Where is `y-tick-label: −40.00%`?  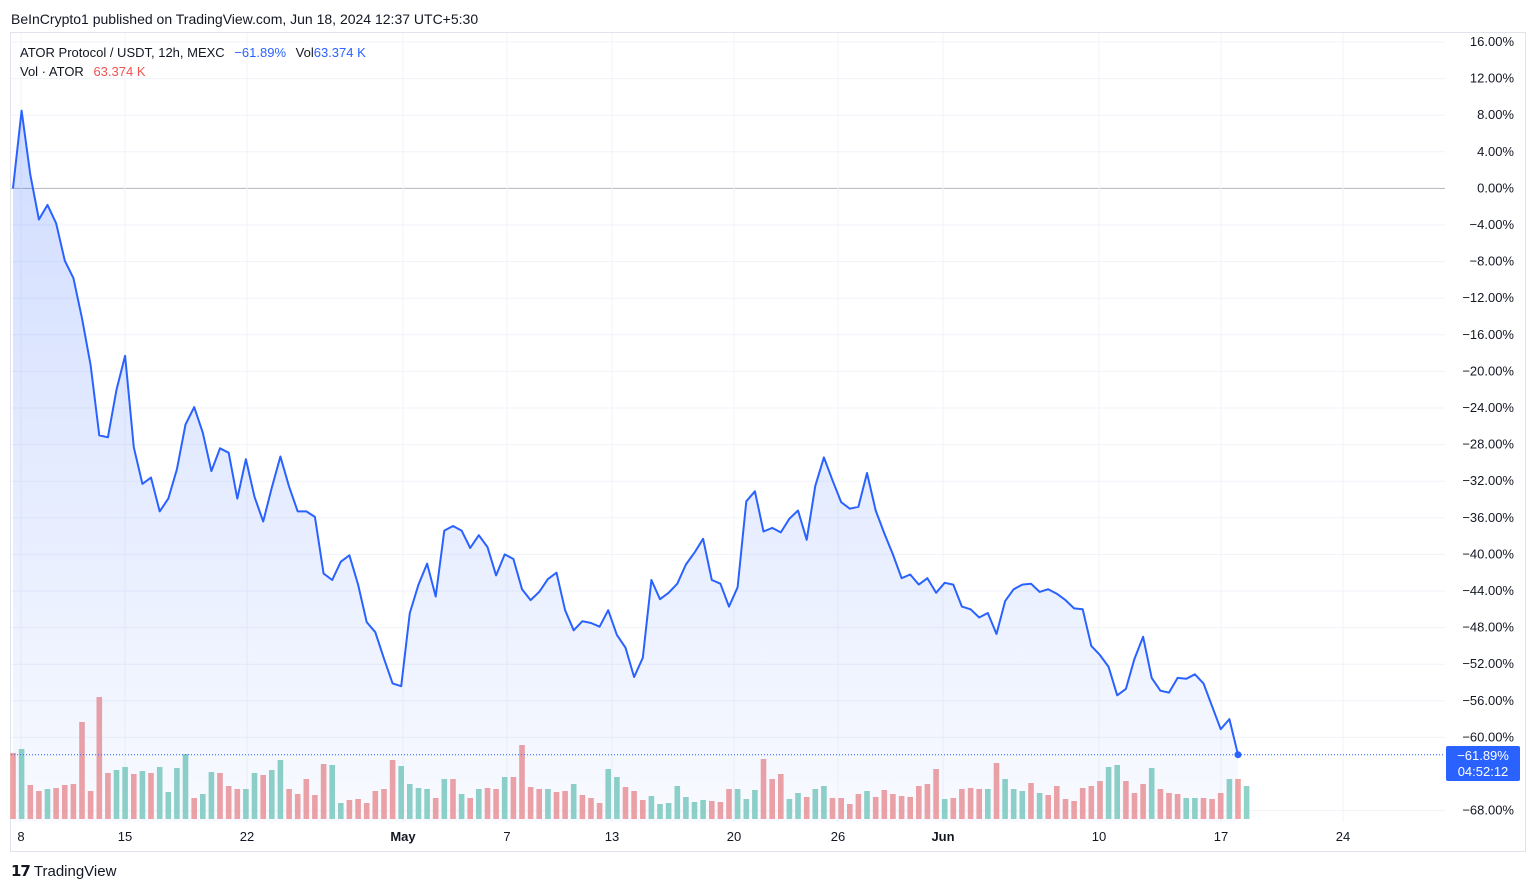
y-tick-label: −40.00% is located at coordinates (1488, 553).